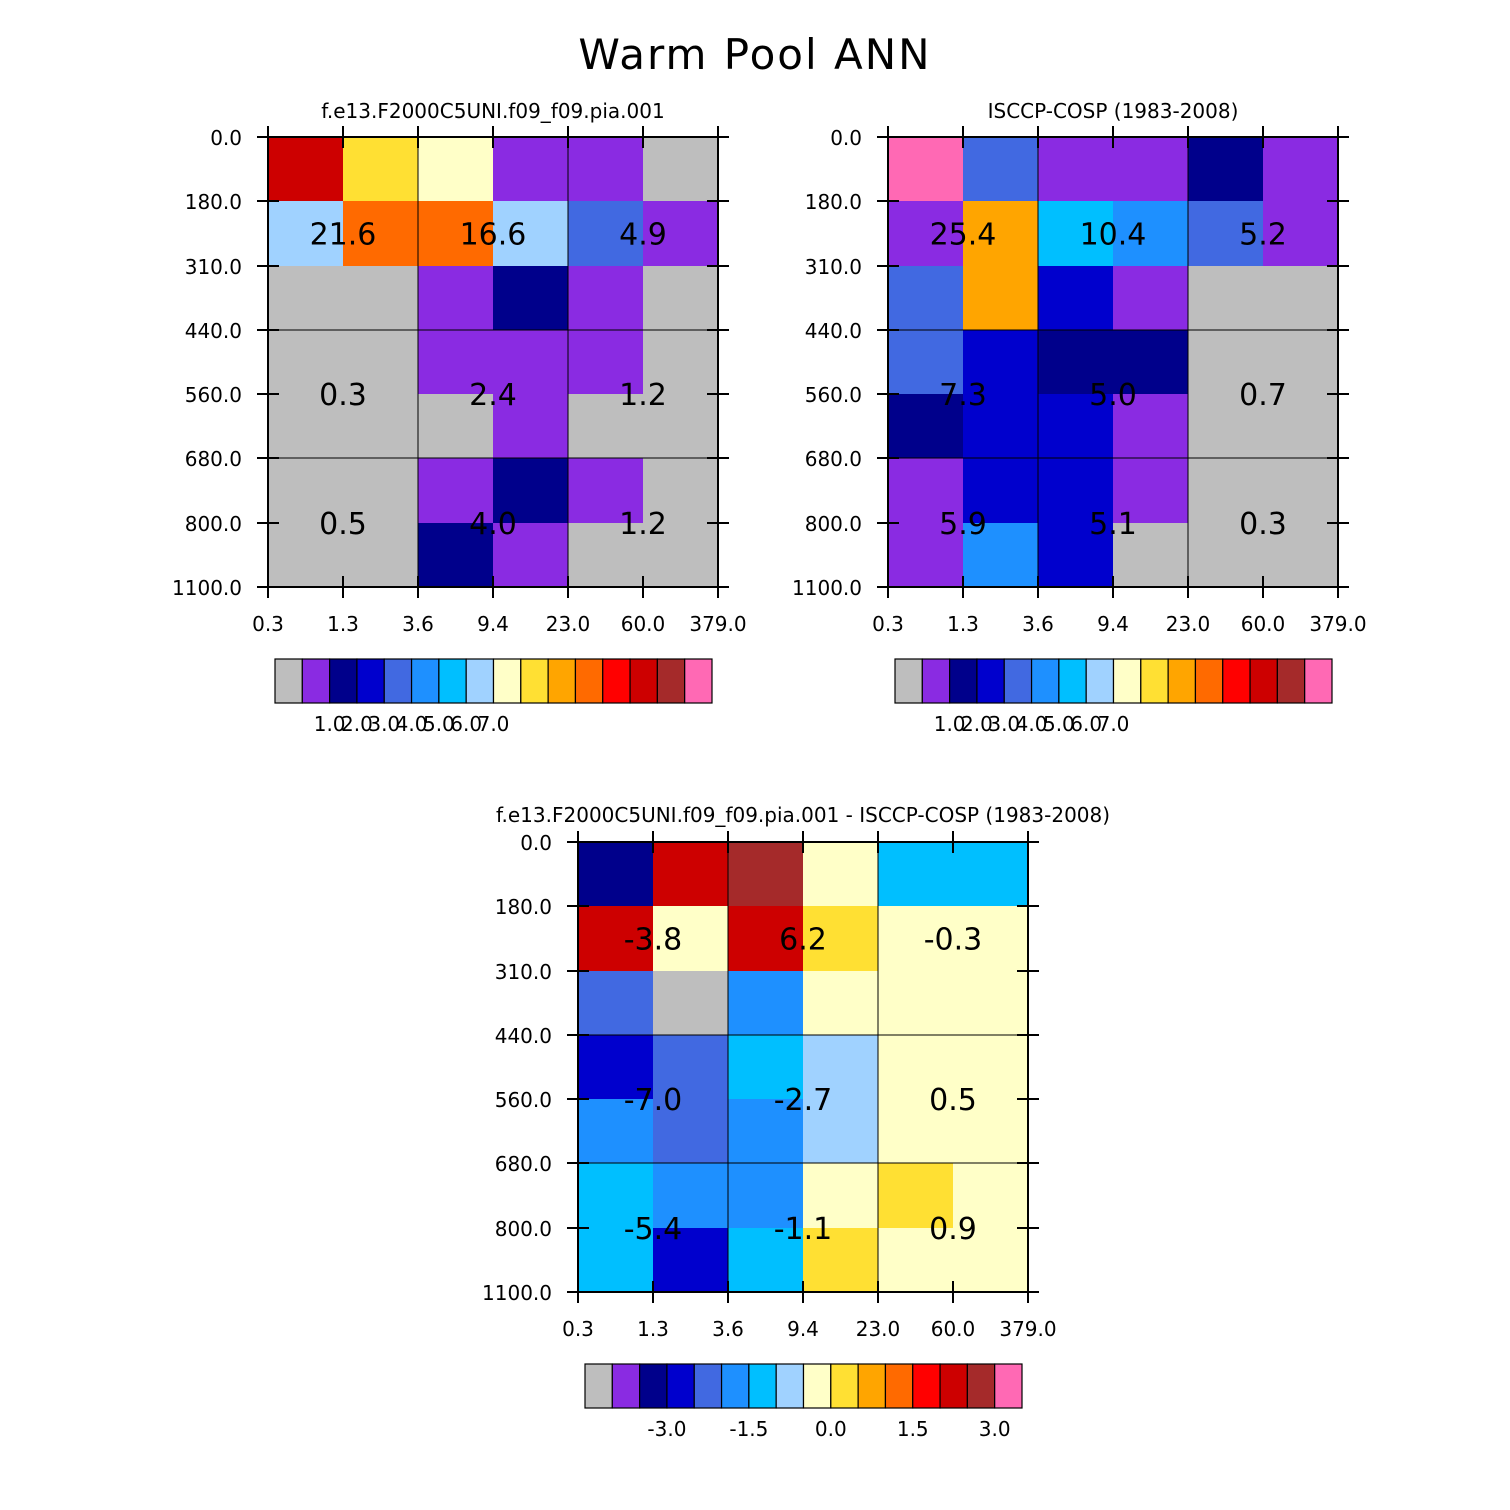 Image resolution: width=1510 pixels, height=1510 pixels. What do you see at coordinates (653, 940) in the screenshot?
I see `cell-value-label: -3.8` at bounding box center [653, 940].